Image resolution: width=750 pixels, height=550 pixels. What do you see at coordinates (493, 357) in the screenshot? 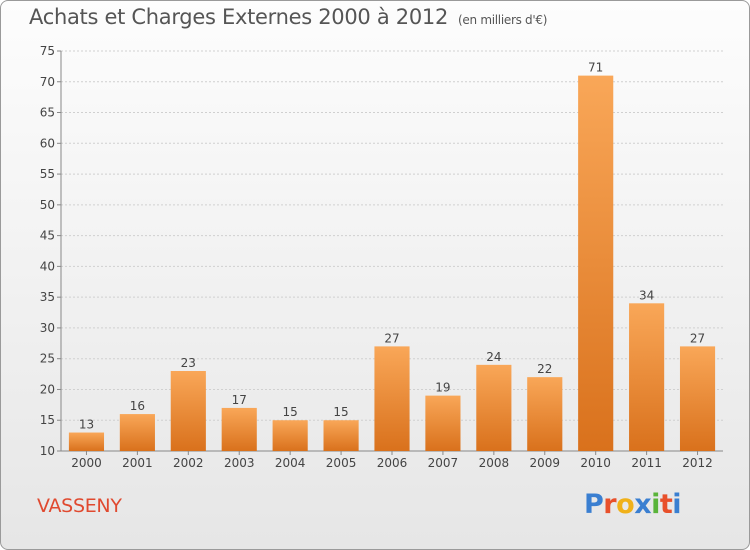
I see `data-label: 24` at bounding box center [493, 357].